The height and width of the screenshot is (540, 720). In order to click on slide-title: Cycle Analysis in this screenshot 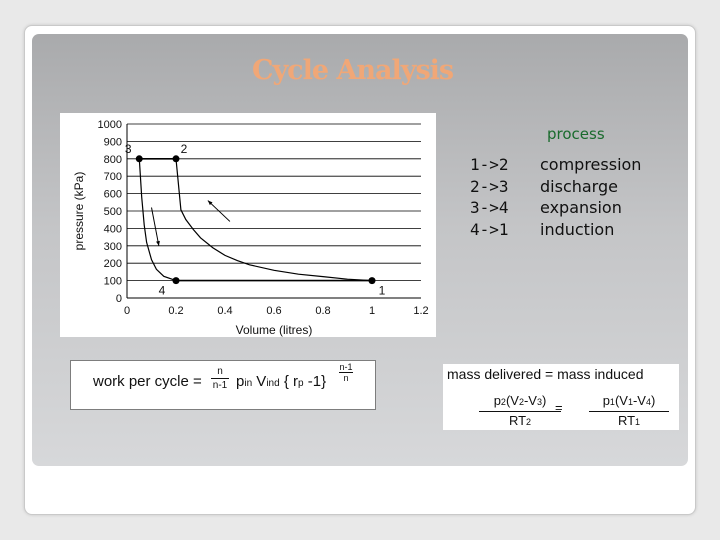, I will do `click(353, 70)`.